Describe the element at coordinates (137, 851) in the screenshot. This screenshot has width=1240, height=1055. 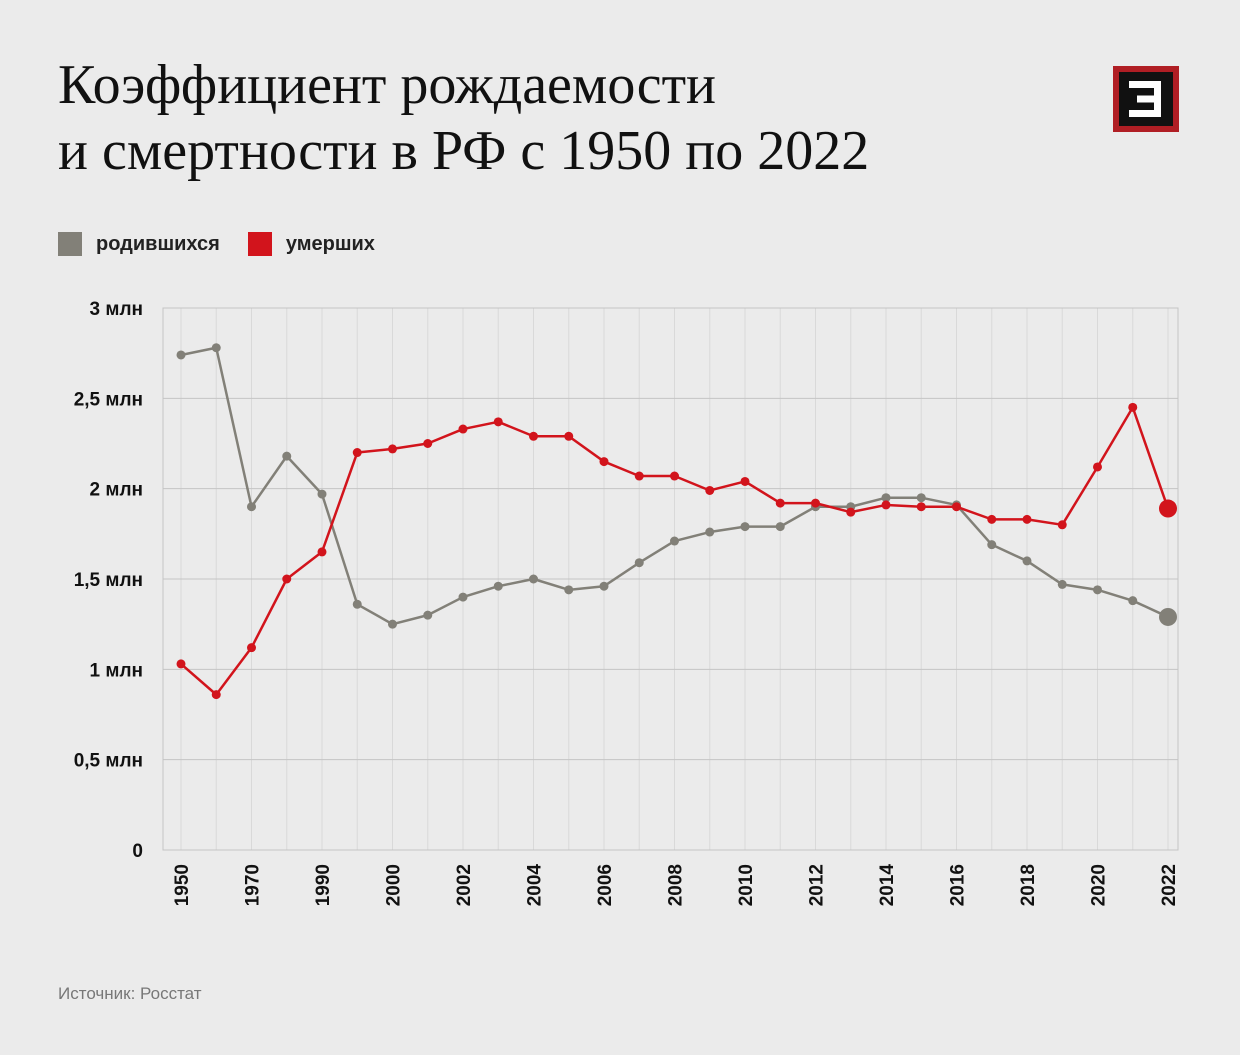
I see `y-tick-label: 0` at that location.